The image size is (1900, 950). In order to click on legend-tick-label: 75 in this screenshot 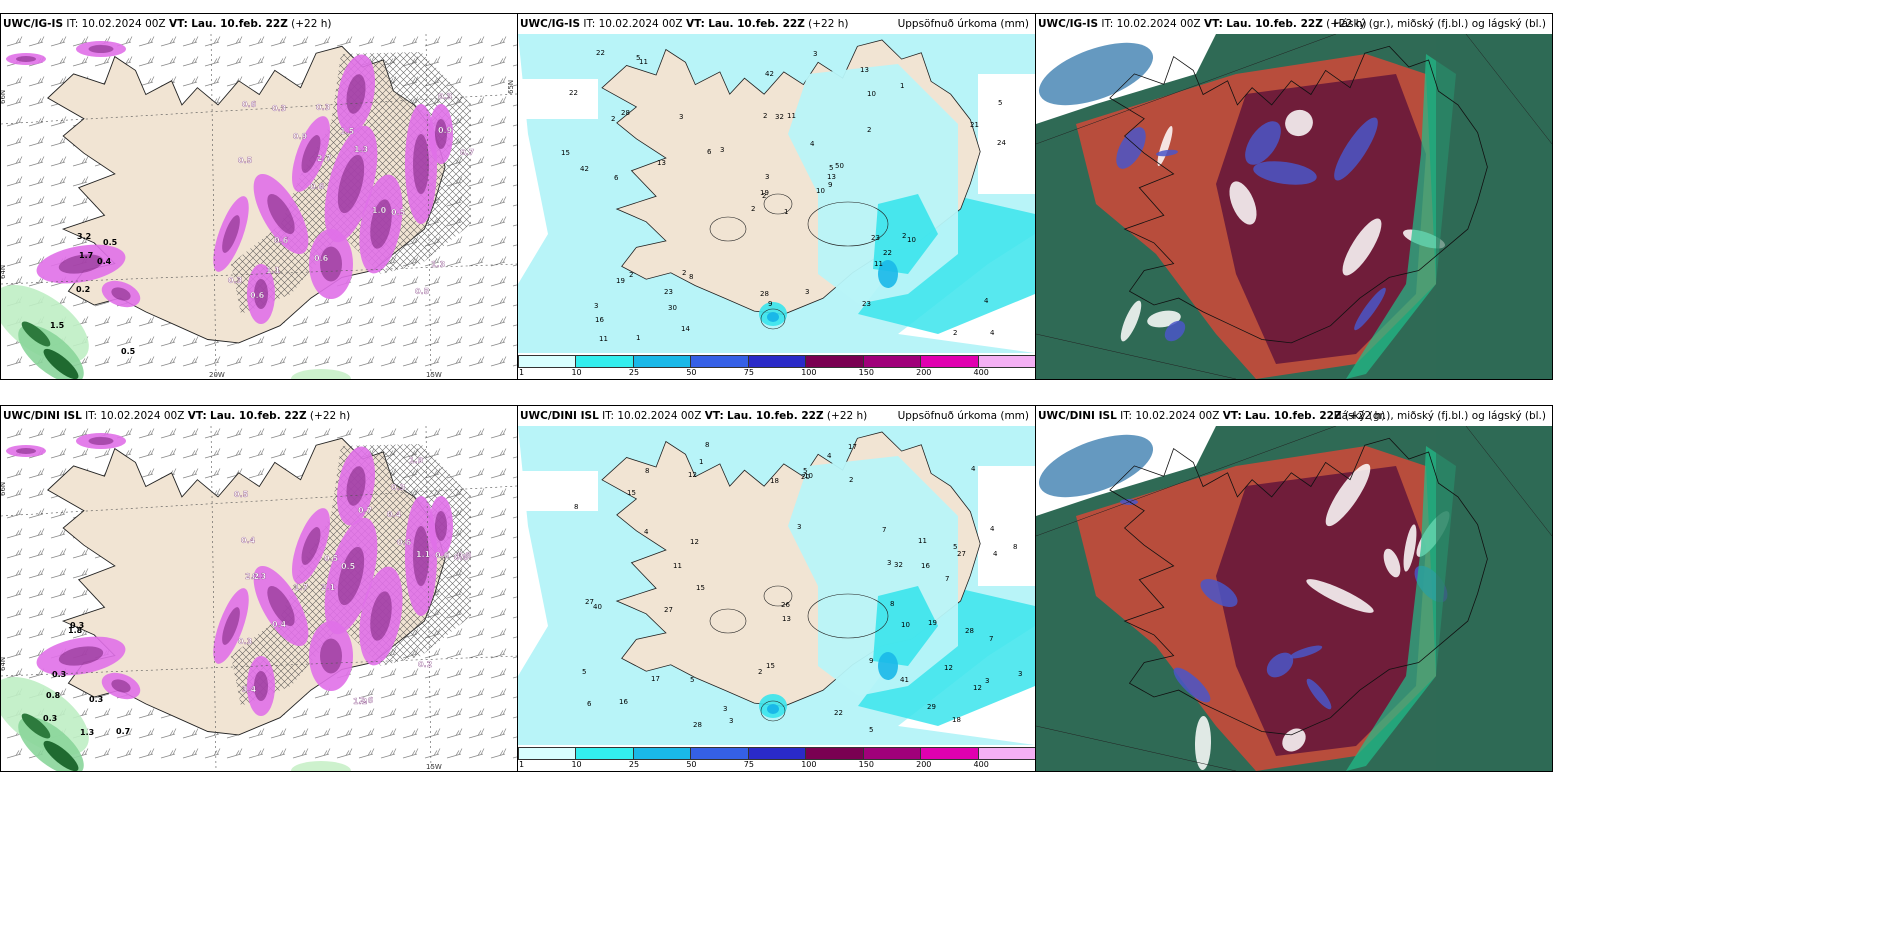, I will do `click(748, 372)`.